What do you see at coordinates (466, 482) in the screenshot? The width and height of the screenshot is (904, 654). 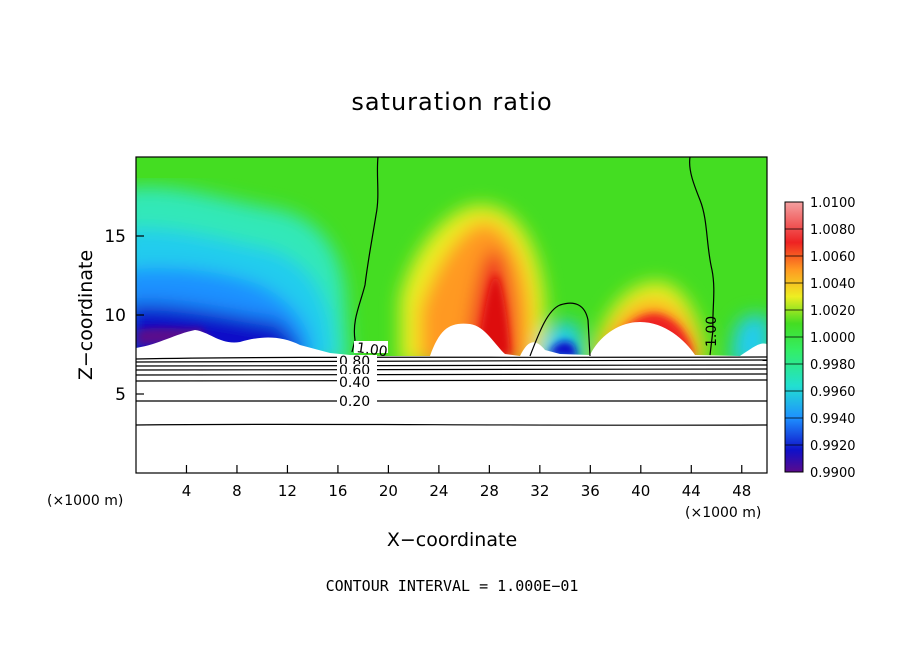 I see `x-axis-ticks: 4 8 12 16 20 24 28 32 36 40 44 48` at bounding box center [466, 482].